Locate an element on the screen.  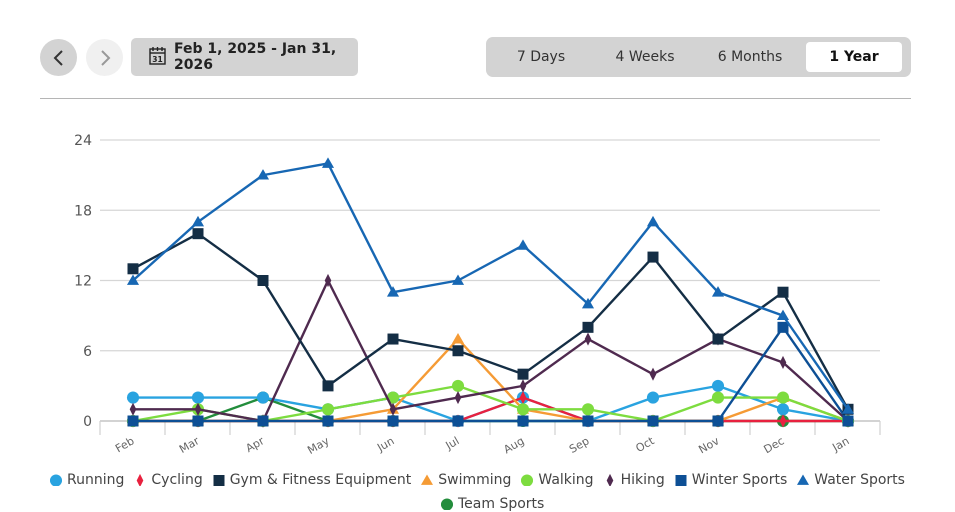
legend-item: Swimming is located at coordinates (466, 480).